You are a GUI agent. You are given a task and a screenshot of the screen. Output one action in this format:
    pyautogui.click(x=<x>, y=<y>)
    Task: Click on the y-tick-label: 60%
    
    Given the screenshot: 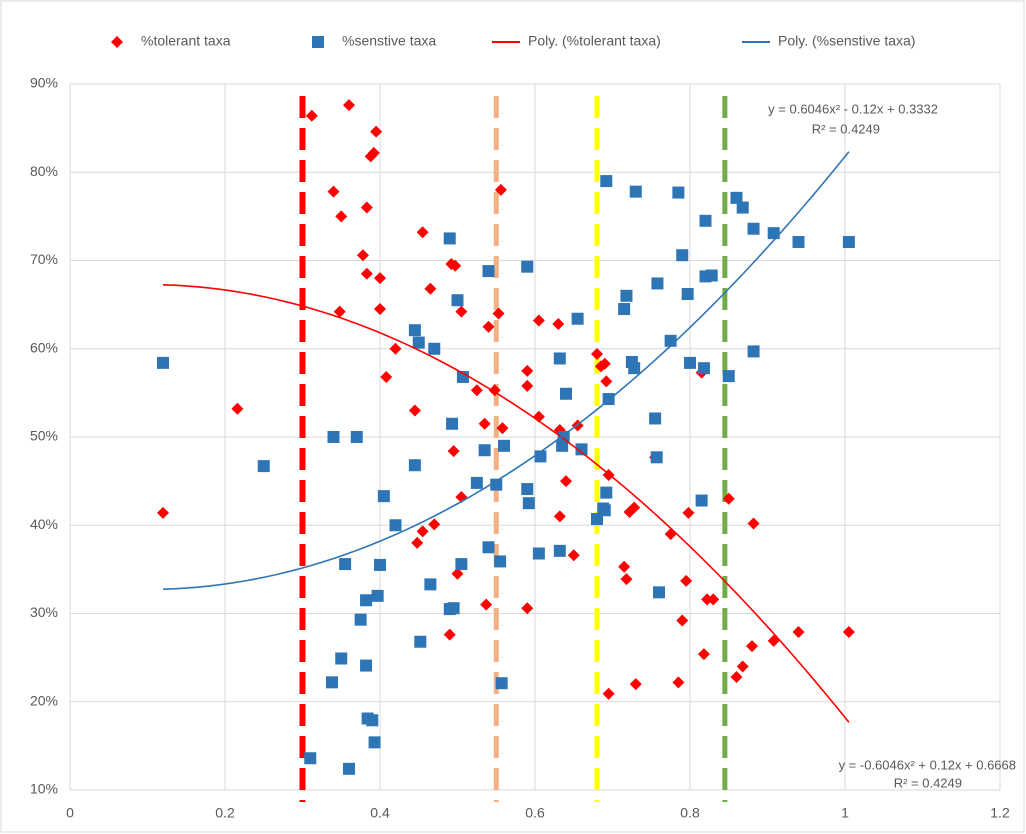 What is the action you would take?
    pyautogui.click(x=44, y=347)
    